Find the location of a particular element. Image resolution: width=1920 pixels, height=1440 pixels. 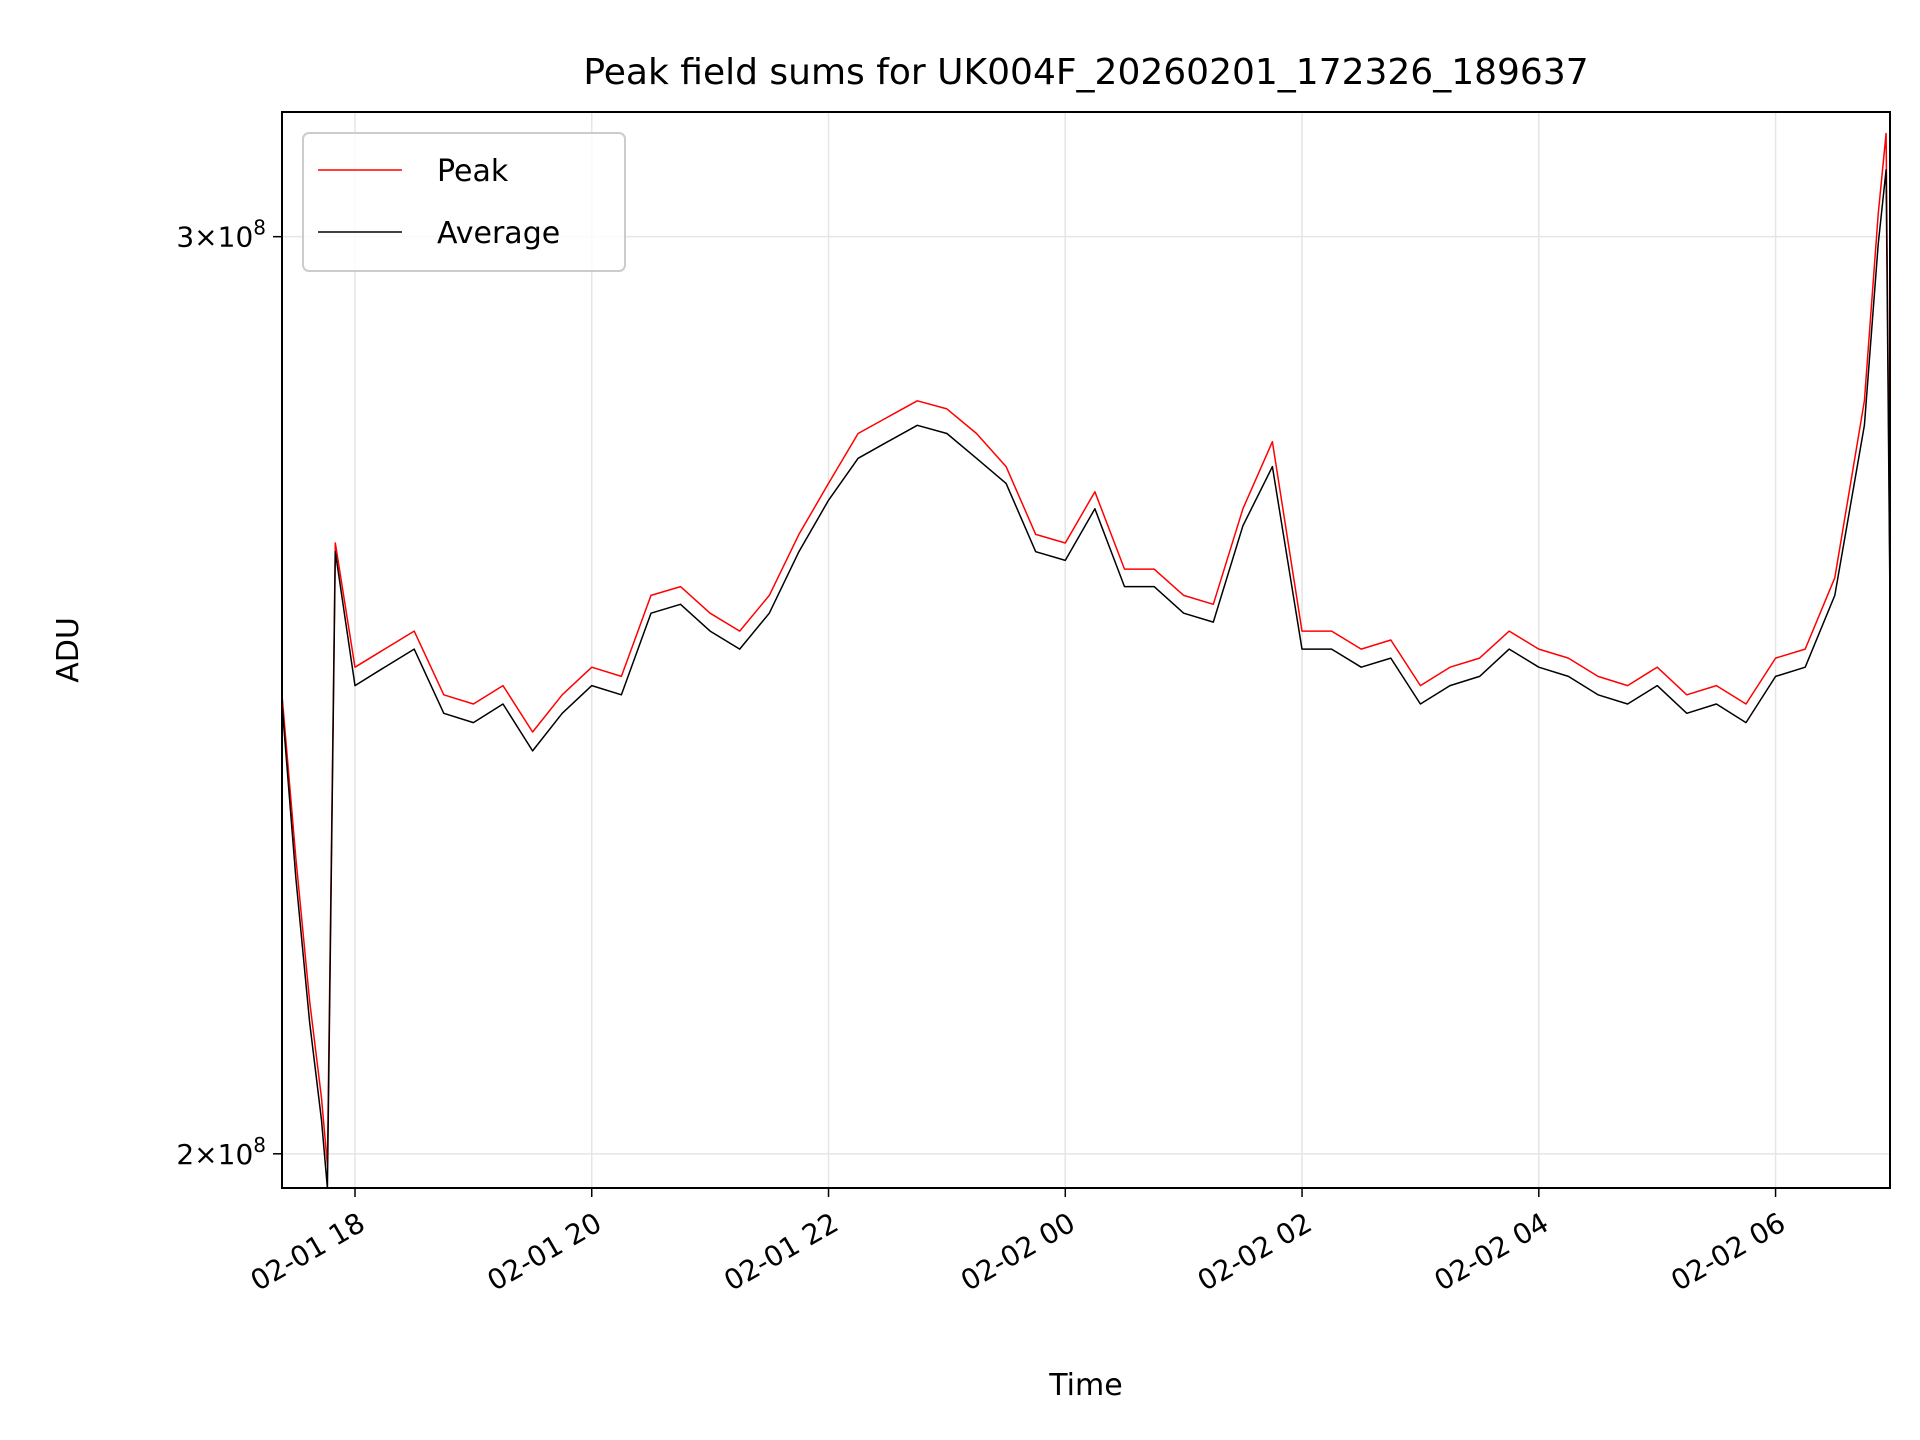

legend-label-peak: Peak is located at coordinates (473, 171).